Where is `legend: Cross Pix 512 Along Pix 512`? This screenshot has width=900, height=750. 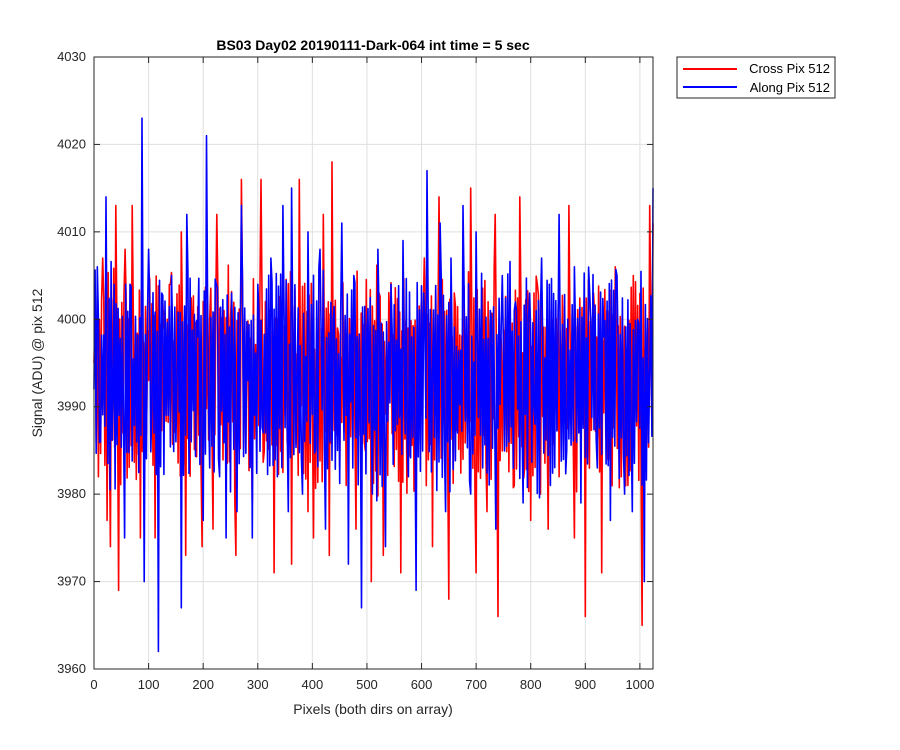
legend: Cross Pix 512 Along Pix 512 is located at coordinates (756, 77).